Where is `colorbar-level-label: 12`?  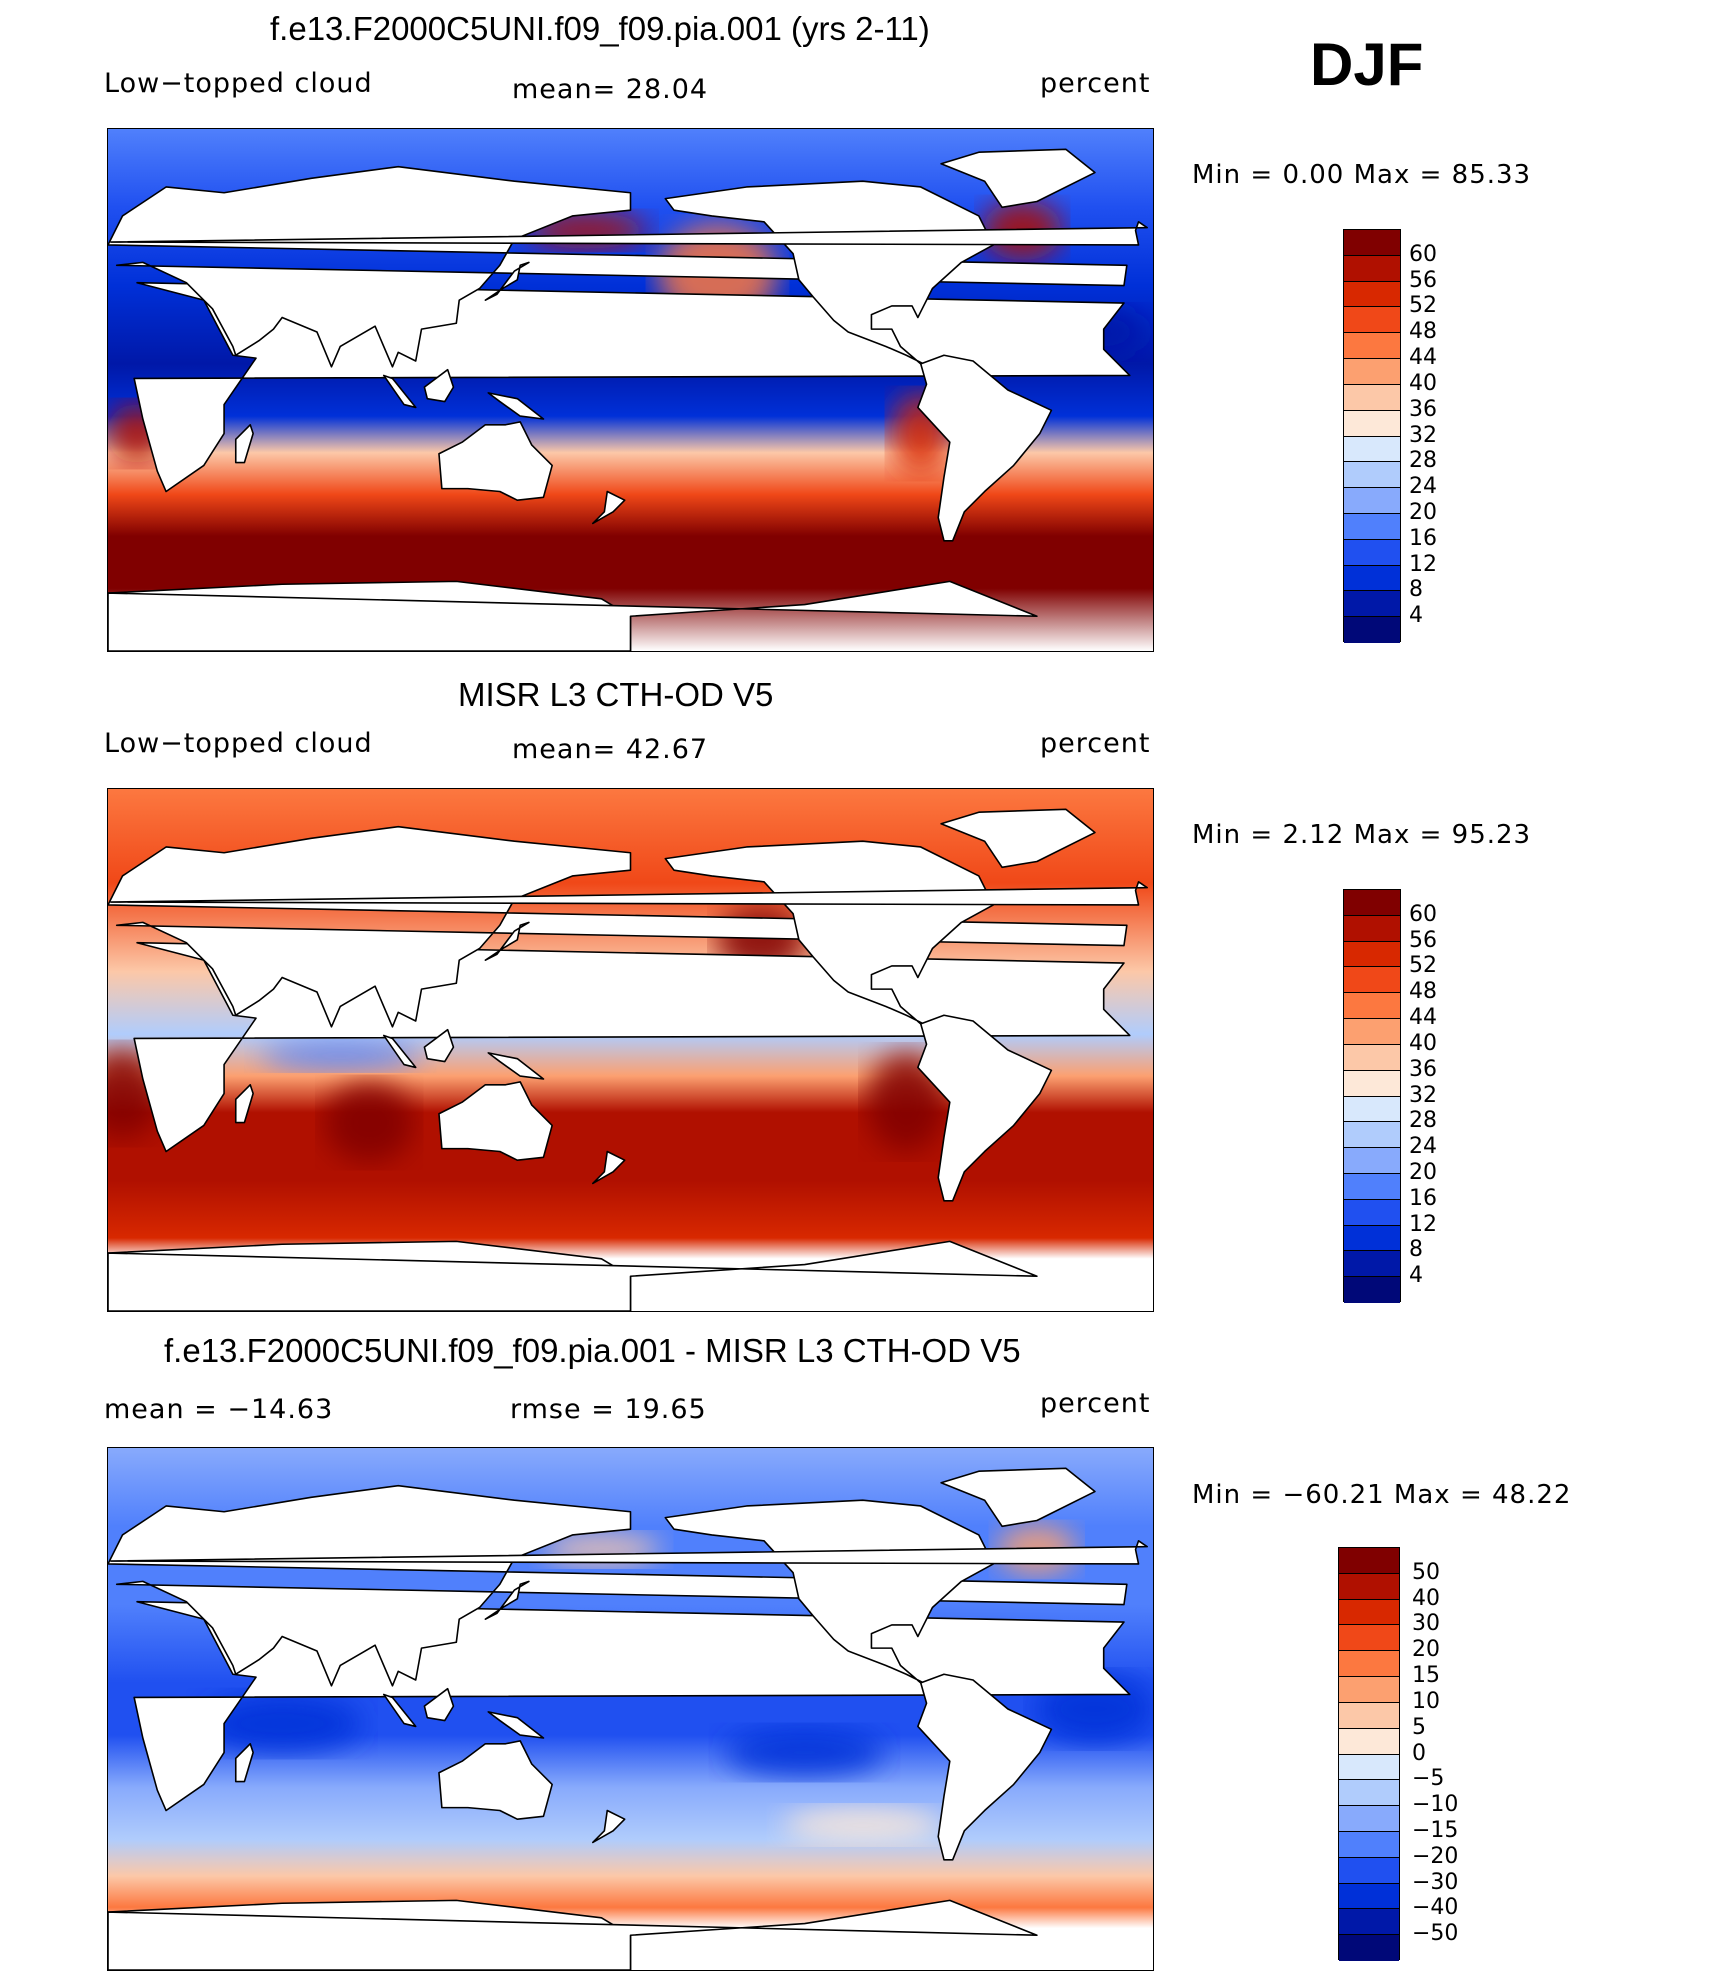
colorbar-level-label: 12 is located at coordinates (1423, 1224).